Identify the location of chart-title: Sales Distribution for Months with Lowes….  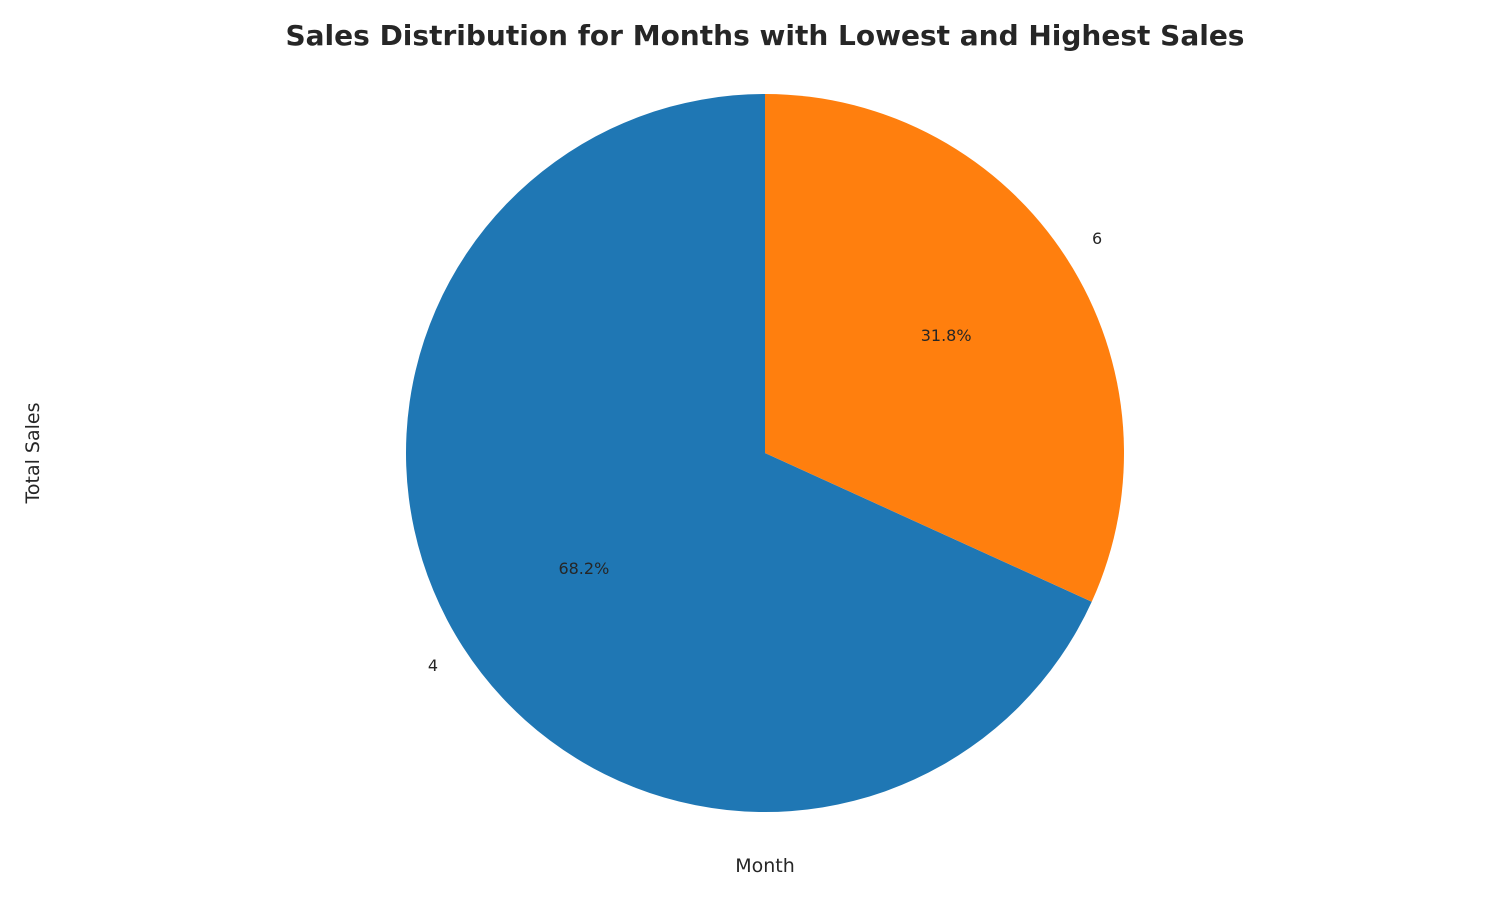
(765, 35).